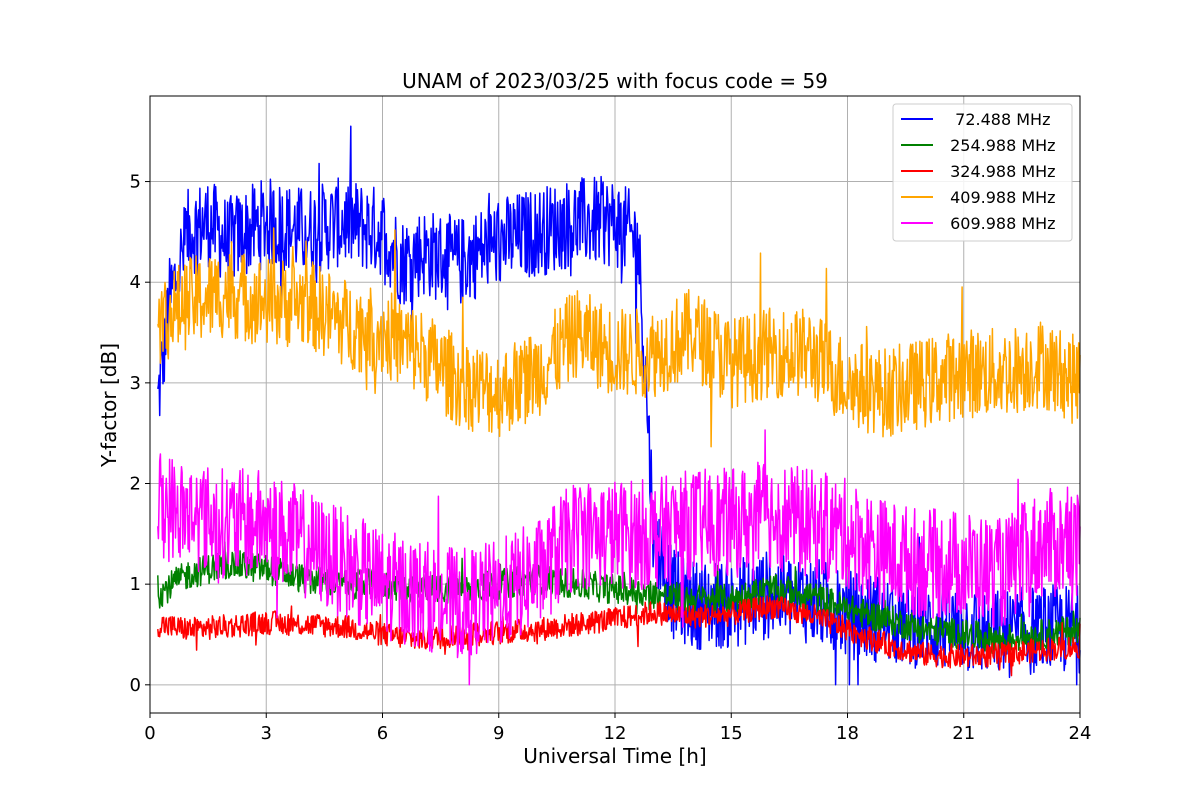  Describe the element at coordinates (615, 733) in the screenshot. I see `x-tick-label: 12` at that location.